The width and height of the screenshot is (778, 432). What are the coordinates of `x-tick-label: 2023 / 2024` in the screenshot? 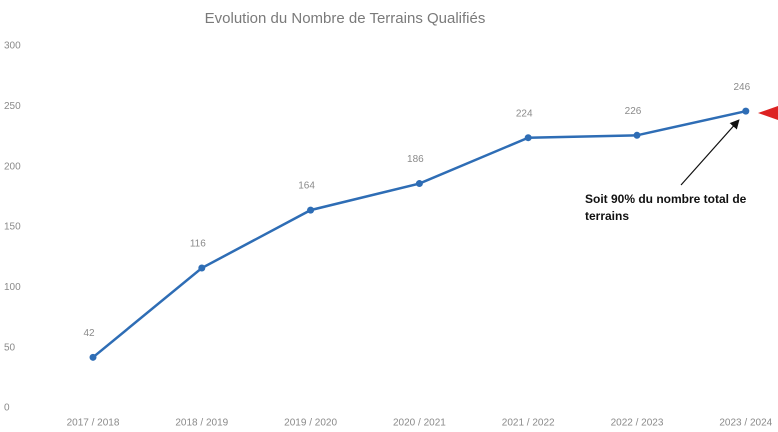 It's located at (745, 423).